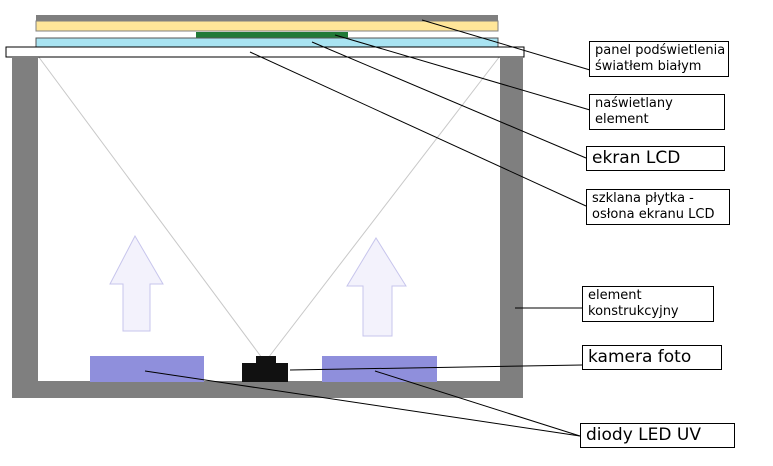 This screenshot has width=773, height=466. Describe the element at coordinates (636, 158) in the screenshot. I see `label-lcd-screen-text: ekran LCD` at that location.